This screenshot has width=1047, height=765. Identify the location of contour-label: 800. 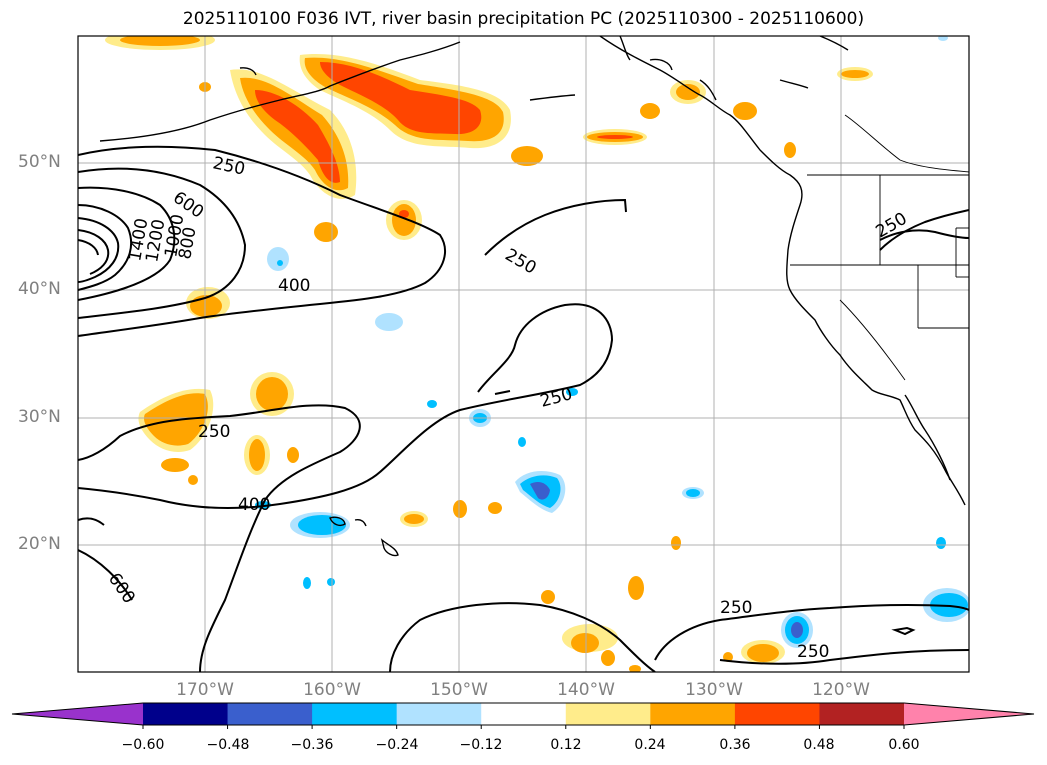
(187, 242).